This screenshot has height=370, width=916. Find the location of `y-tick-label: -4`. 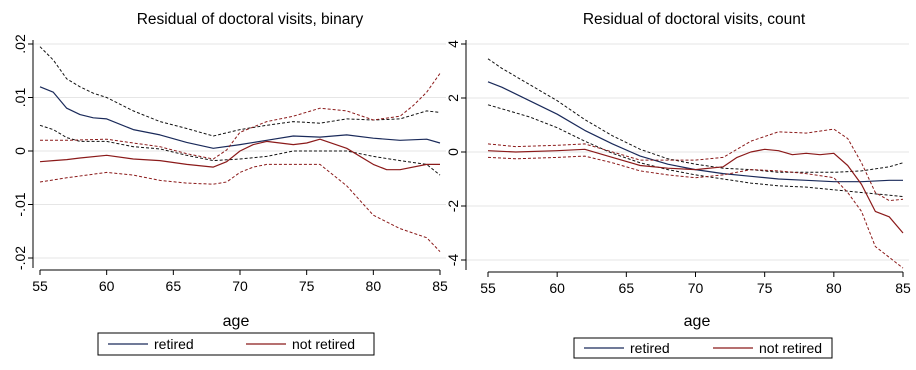

y-tick-label: -4 is located at coordinates (453, 260).